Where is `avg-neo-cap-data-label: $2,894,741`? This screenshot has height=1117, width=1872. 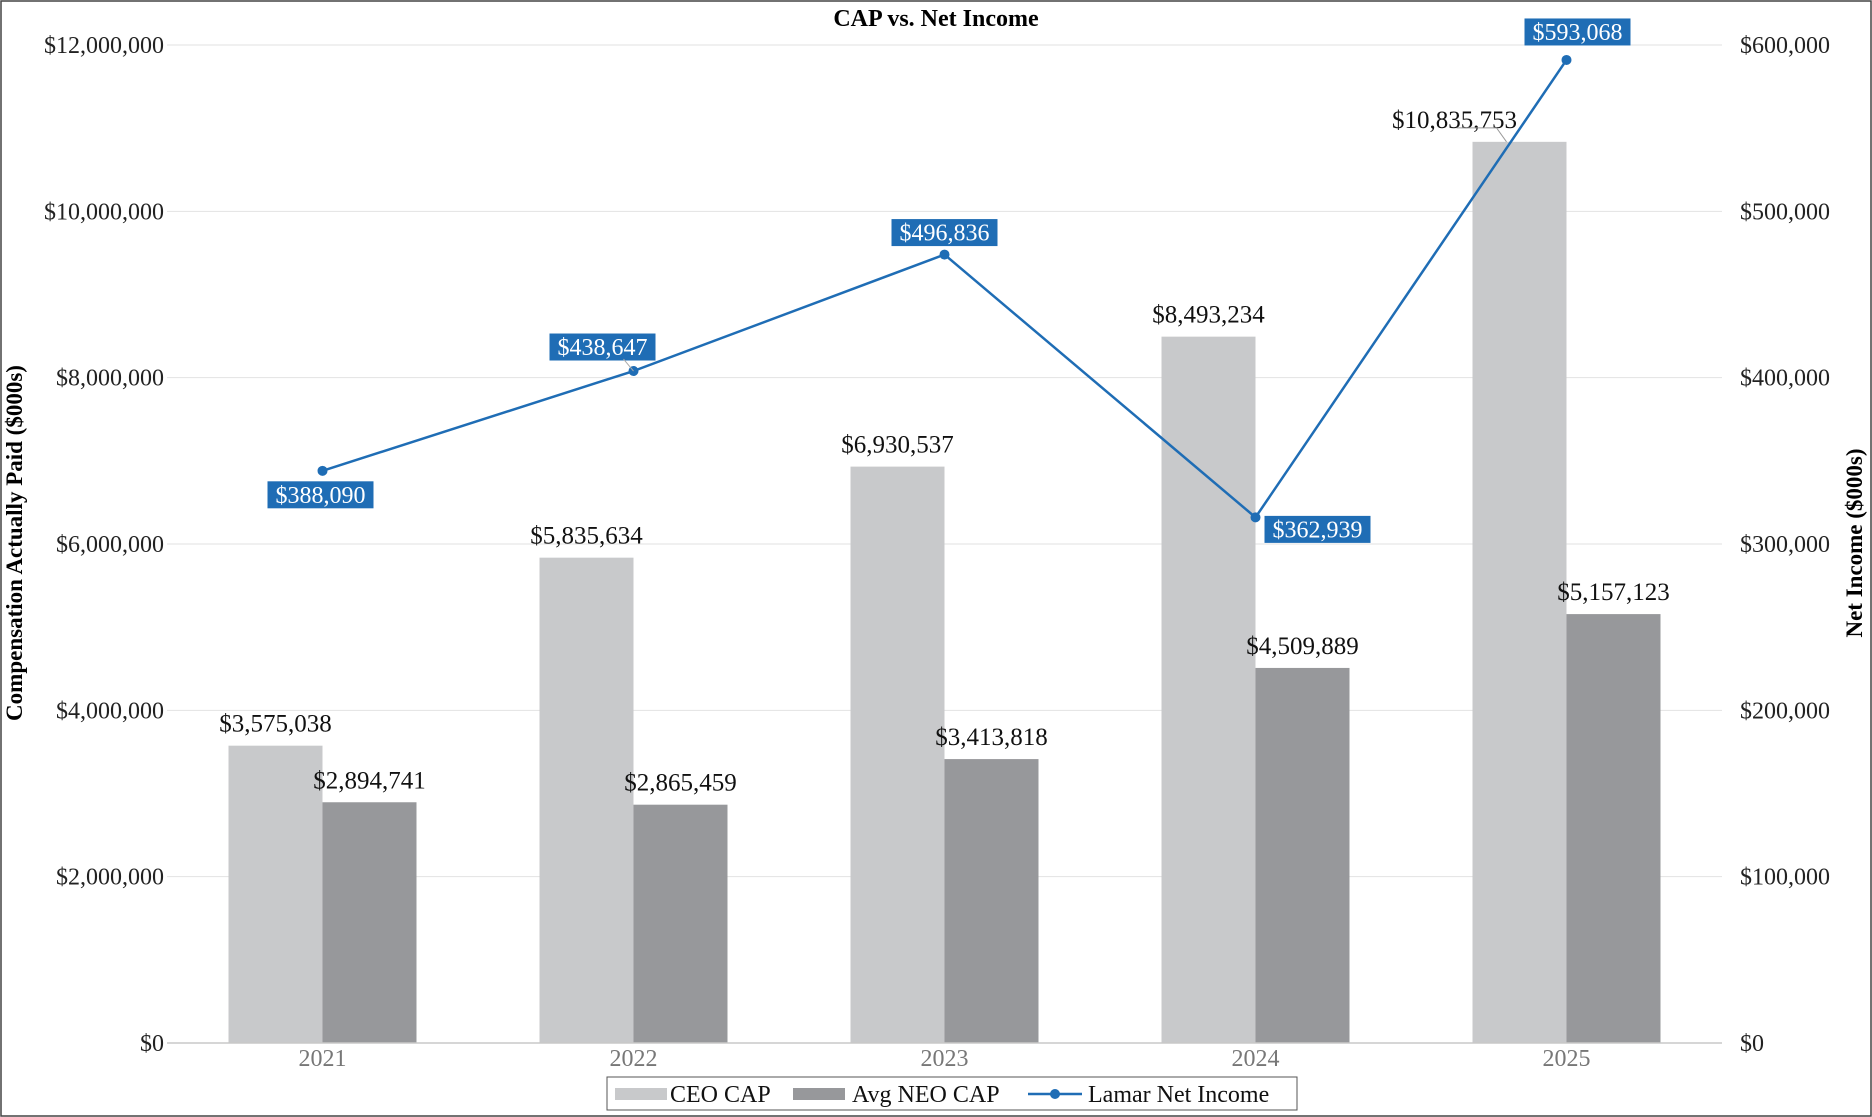 avg-neo-cap-data-label: $2,894,741 is located at coordinates (369, 780).